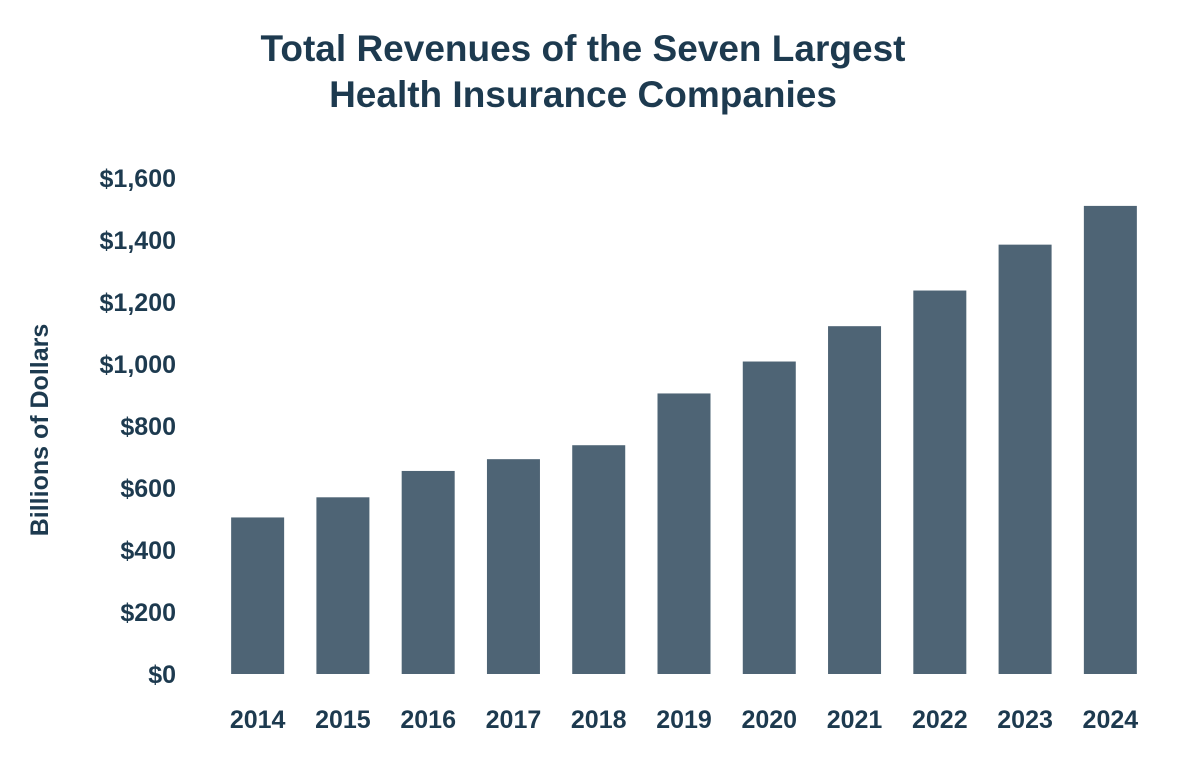  What do you see at coordinates (684, 533) in the screenshot?
I see `bar-2019` at bounding box center [684, 533].